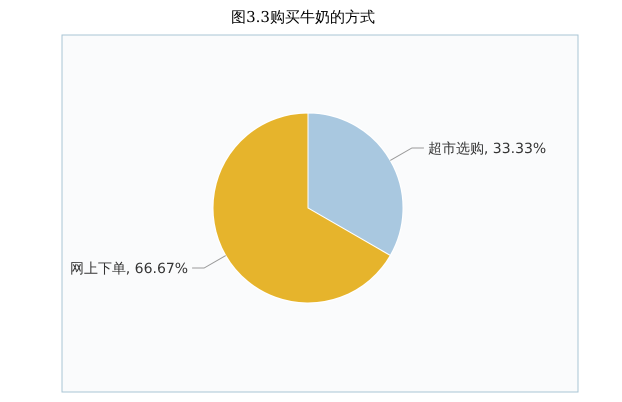  What do you see at coordinates (487, 148) in the screenshot?
I see `slice-label: 超市选购, 33.33%` at bounding box center [487, 148].